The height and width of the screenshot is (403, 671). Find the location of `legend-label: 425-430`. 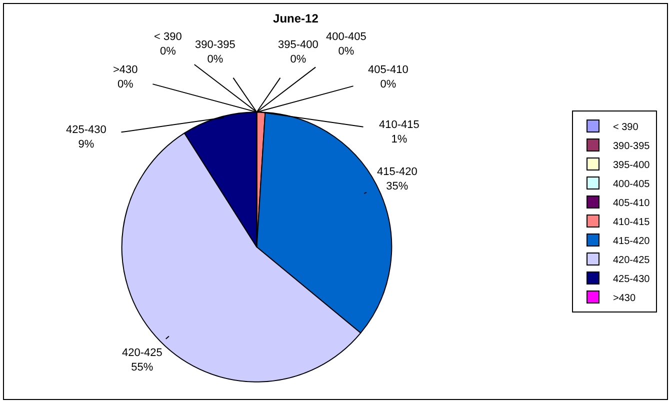

legend-label: 425-430 is located at coordinates (631, 279).